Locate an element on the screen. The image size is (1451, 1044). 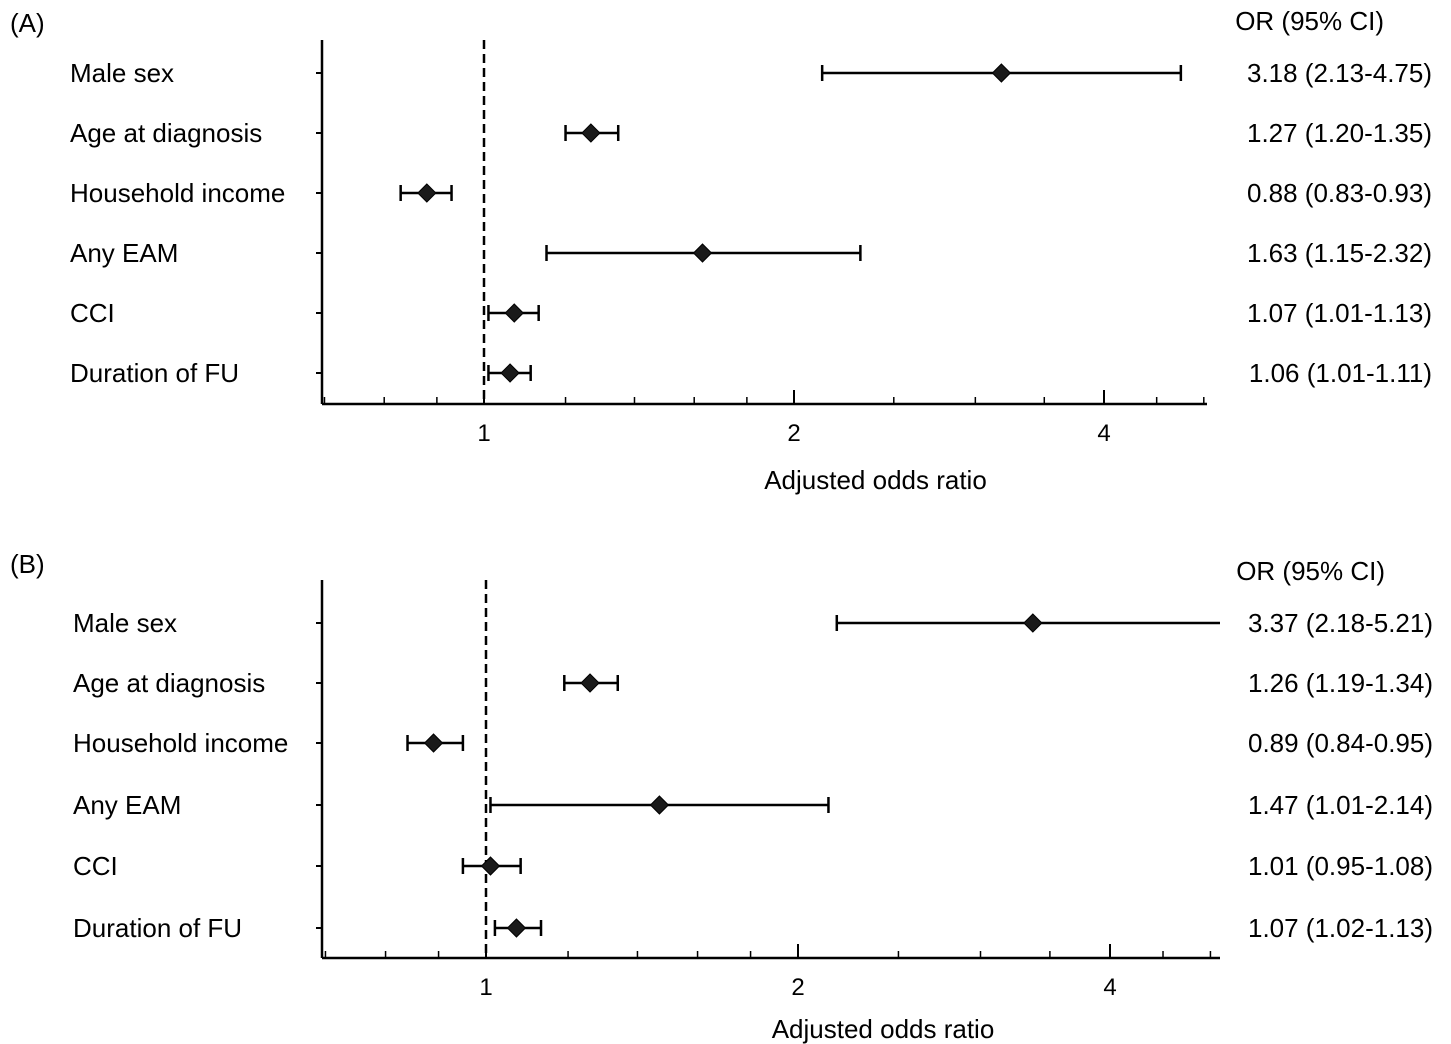
or-ci-text: 1.63 (1.15-2.32) is located at coordinates (1339, 253).